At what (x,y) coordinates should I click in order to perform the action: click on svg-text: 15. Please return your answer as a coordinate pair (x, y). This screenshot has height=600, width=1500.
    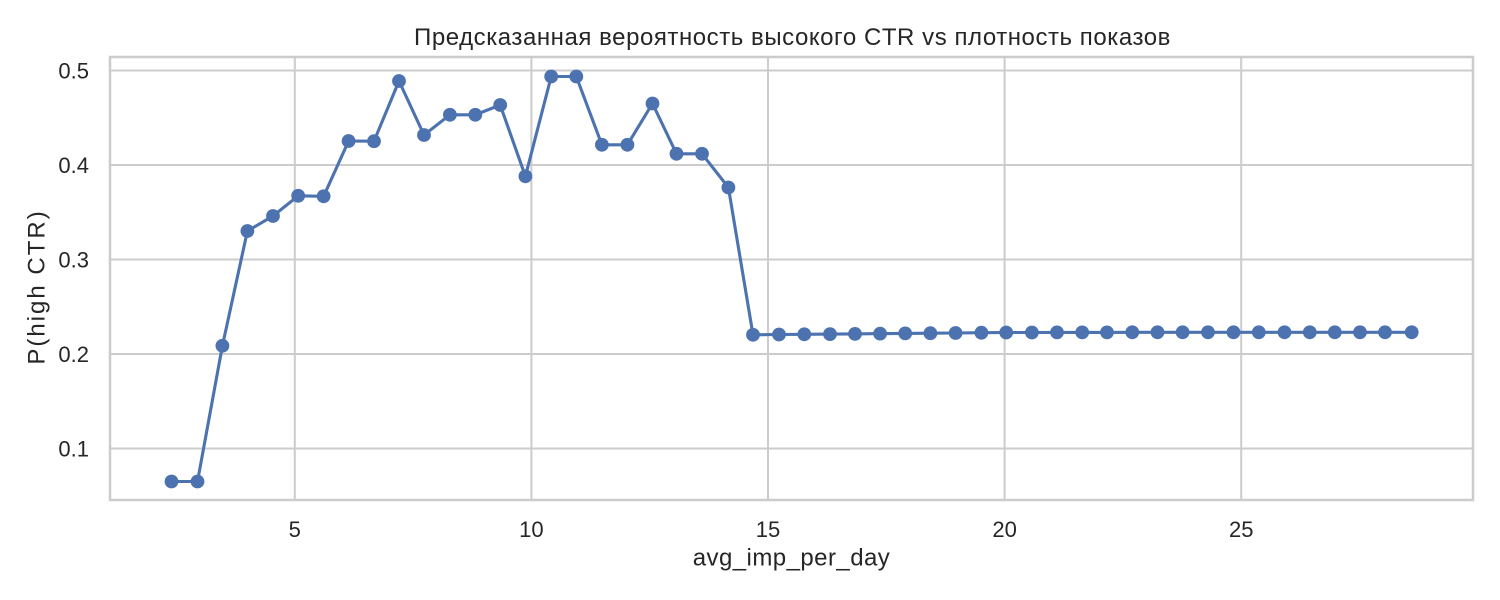
    Looking at the image, I should click on (768, 529).